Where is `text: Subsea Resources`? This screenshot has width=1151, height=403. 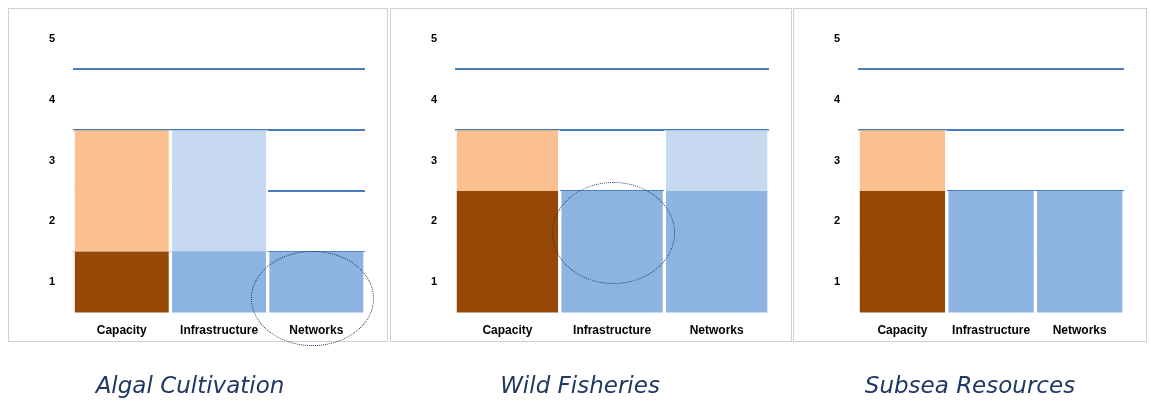 text: Subsea Resources is located at coordinates (970, 385).